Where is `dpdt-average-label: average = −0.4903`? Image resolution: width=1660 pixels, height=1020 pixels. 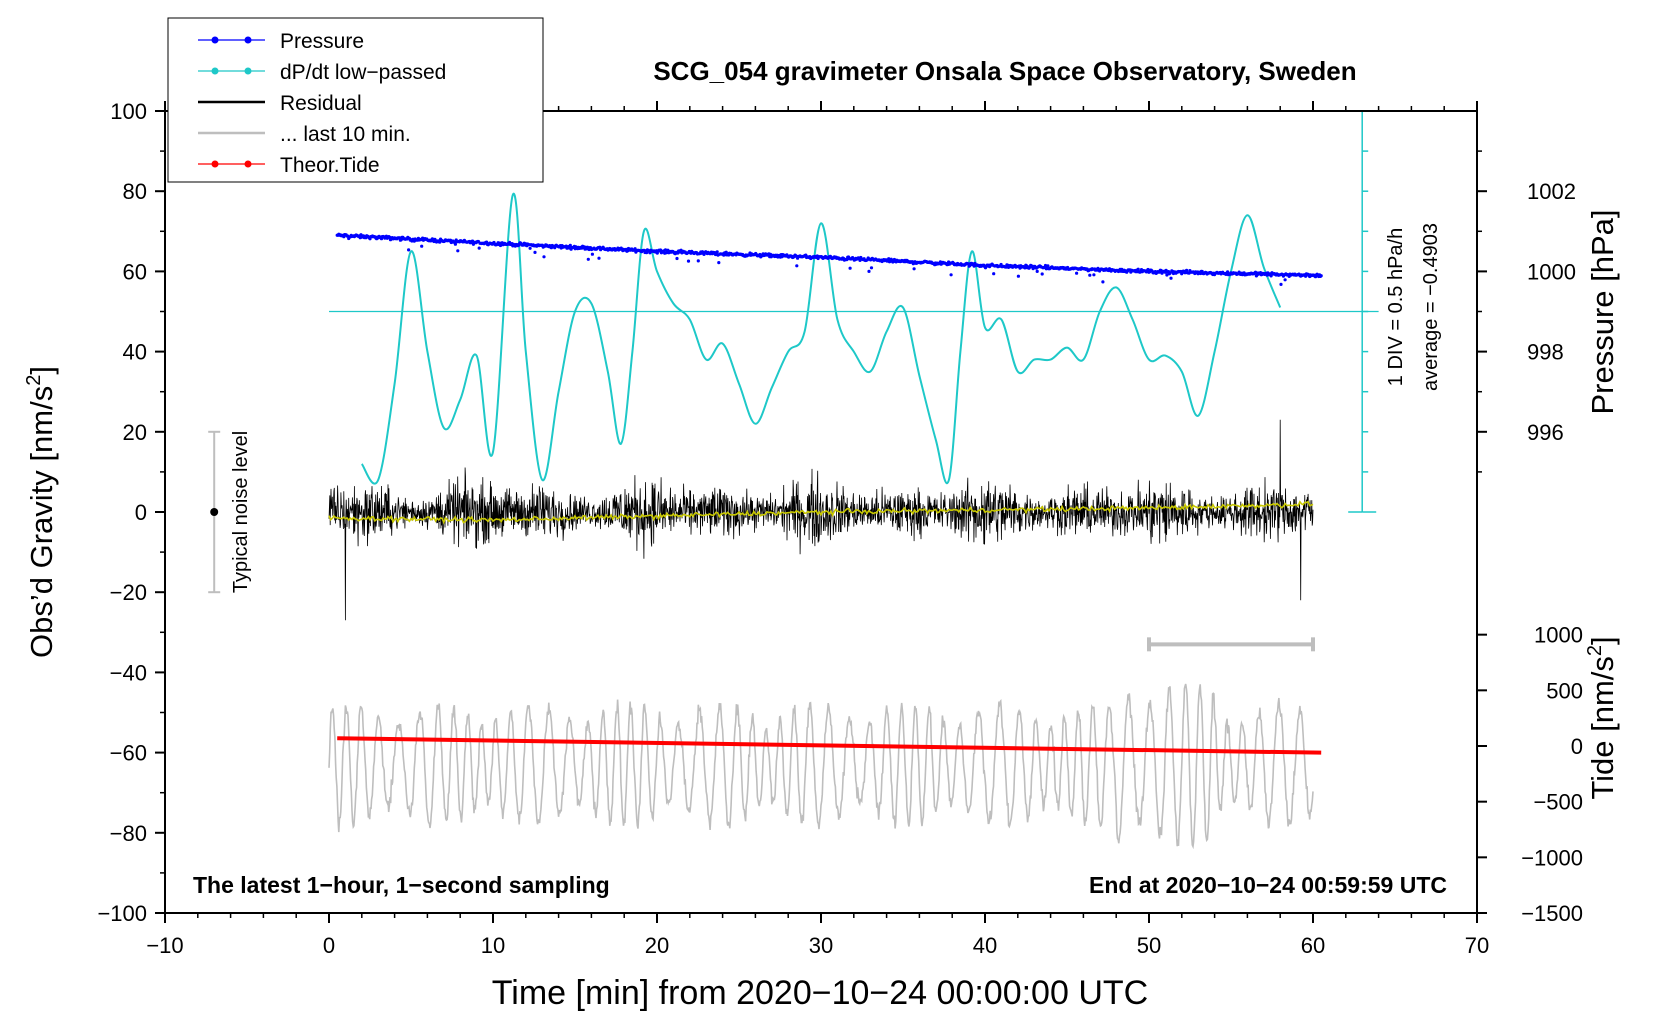 dpdt-average-label: average = −0.4903 is located at coordinates (1431, 307).